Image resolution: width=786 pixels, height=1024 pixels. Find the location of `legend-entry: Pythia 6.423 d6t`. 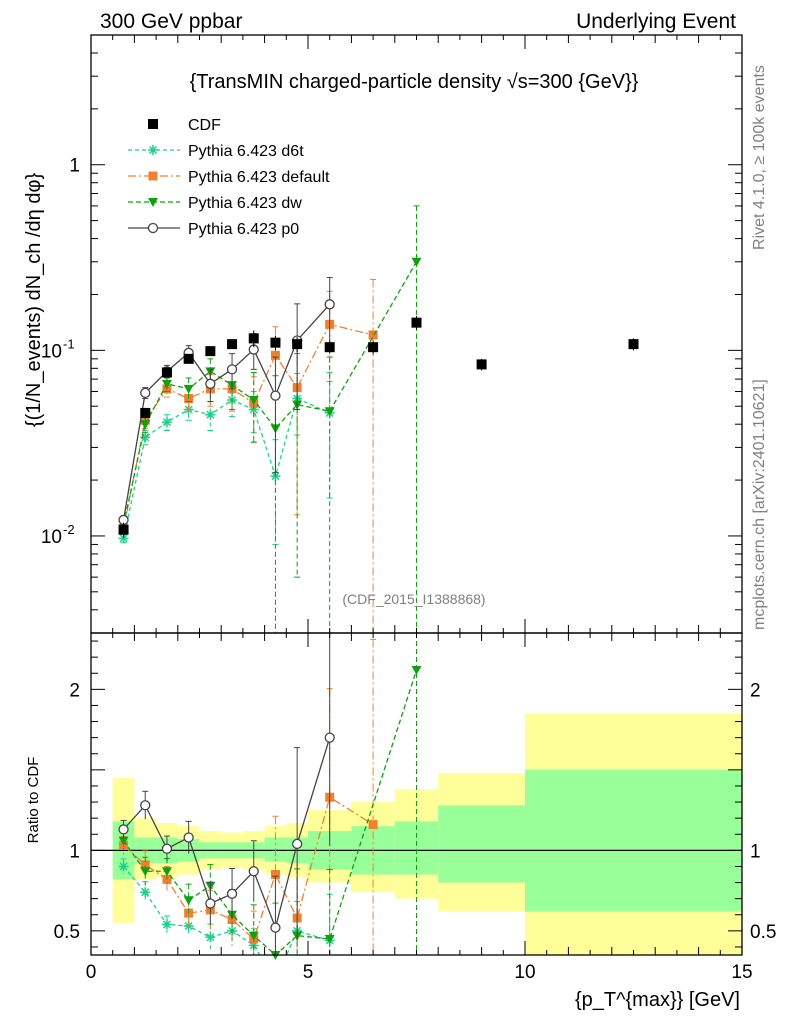

legend-entry: Pythia 6.423 d6t is located at coordinates (216, 151).